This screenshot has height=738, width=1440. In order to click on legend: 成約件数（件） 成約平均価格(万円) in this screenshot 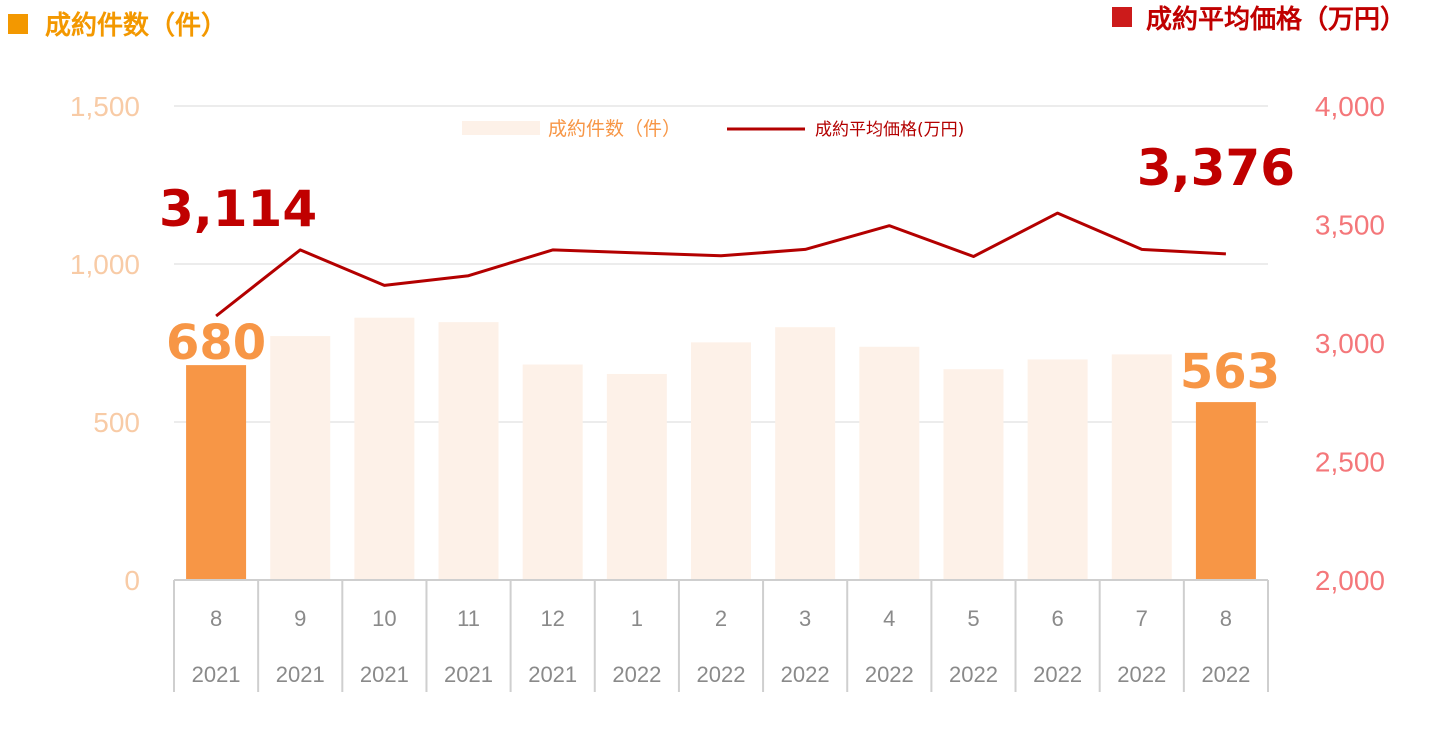, I will do `click(713, 129)`.